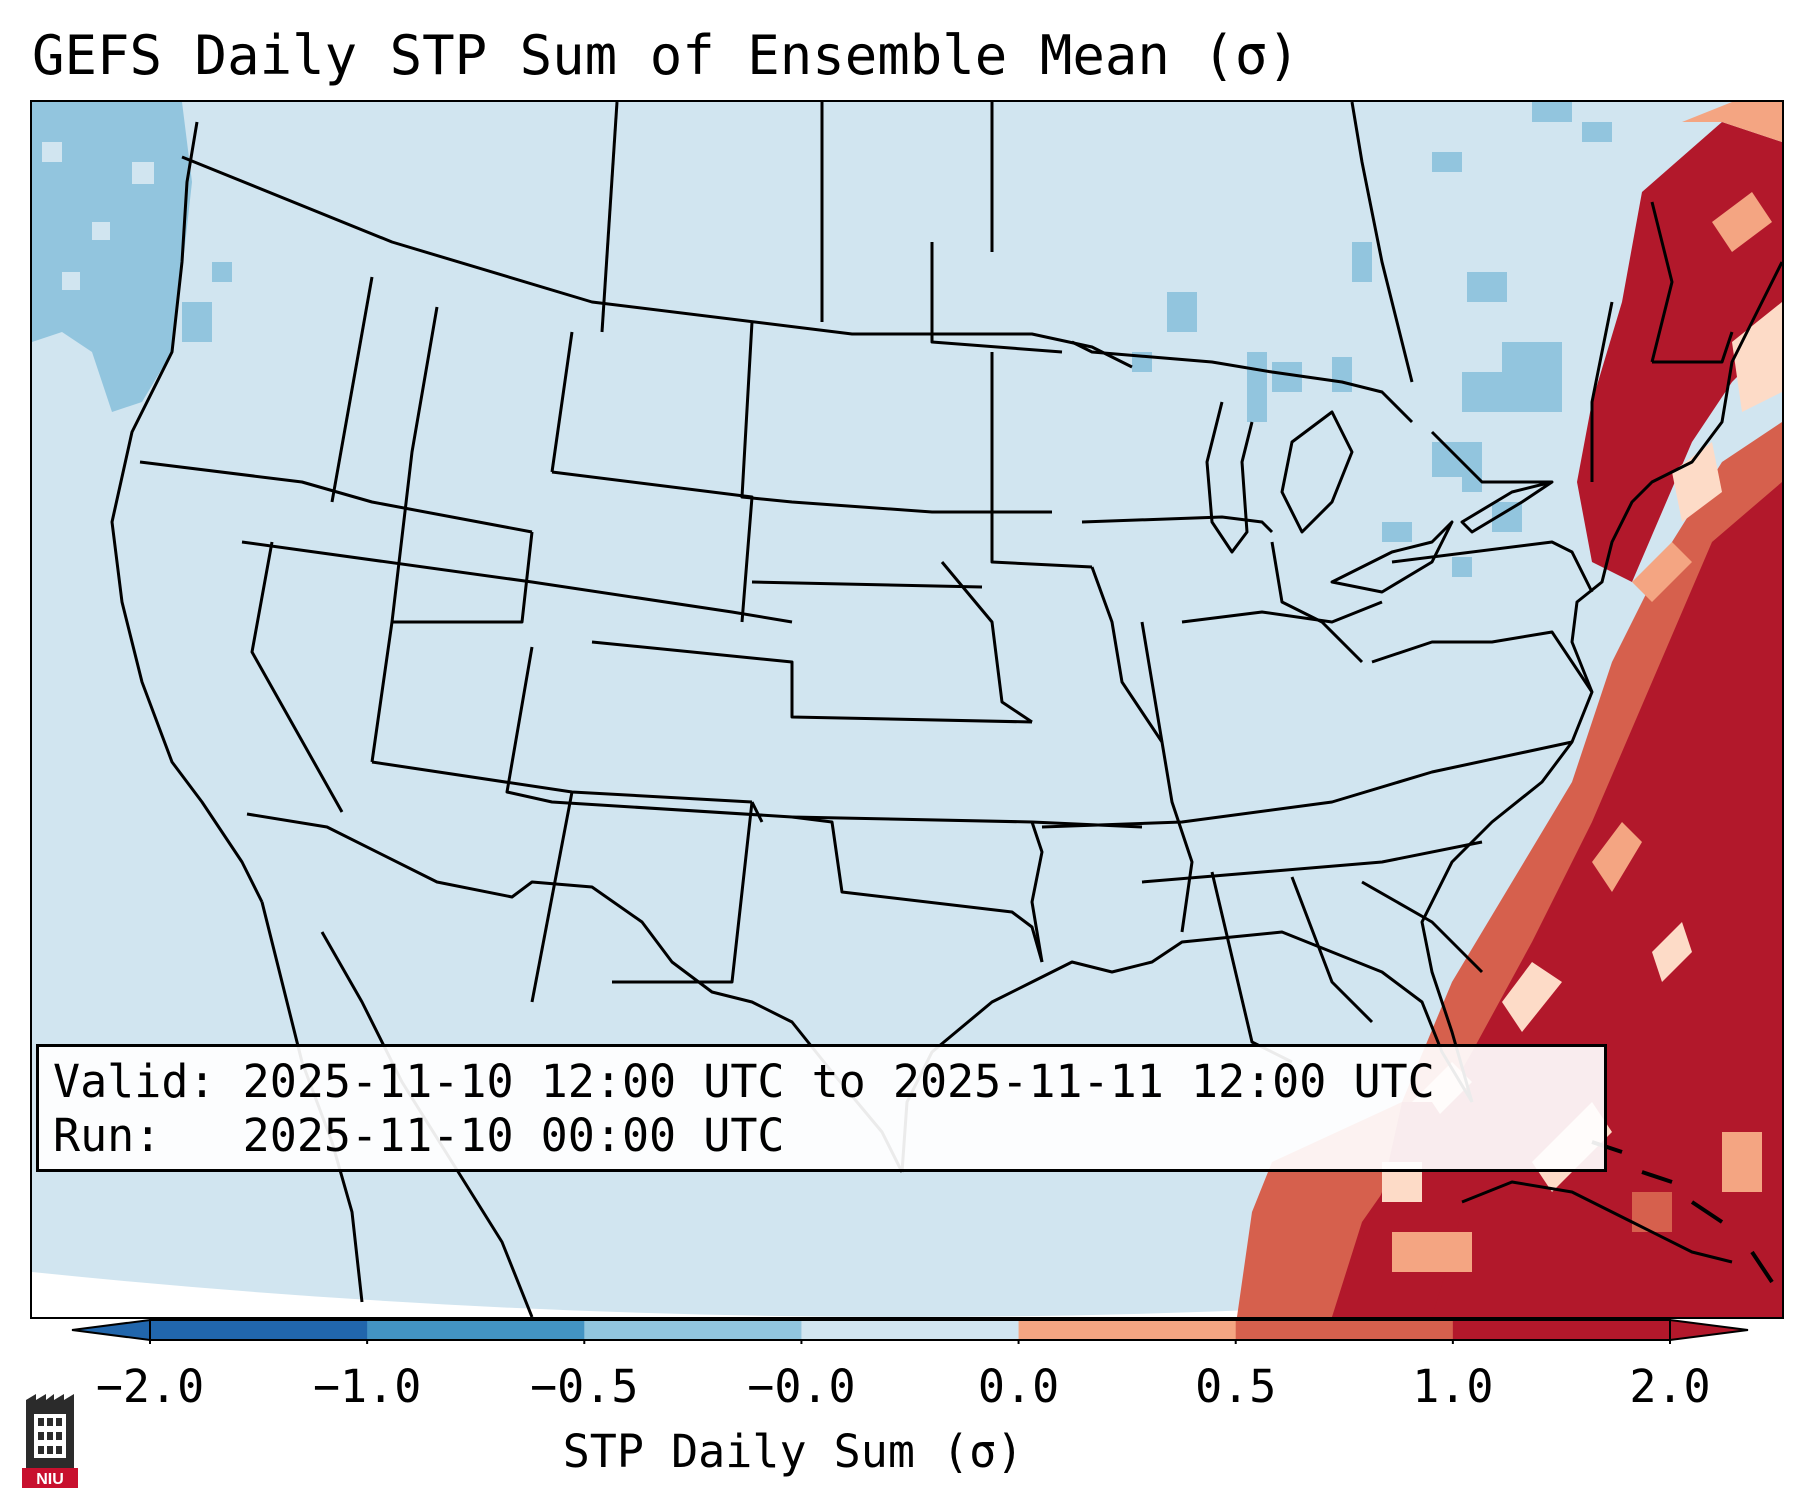 The height and width of the screenshot is (1506, 1803). Describe the element at coordinates (367, 1386) in the screenshot. I see `colorbar-tick-label: −1.0` at that location.